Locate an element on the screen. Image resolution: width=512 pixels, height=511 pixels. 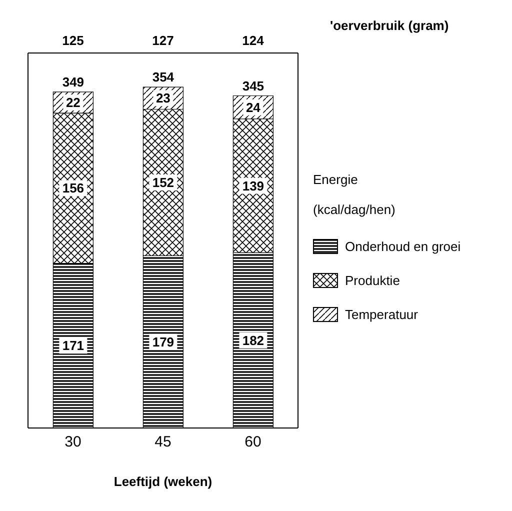
total-label: 354 is located at coordinates (163, 77).